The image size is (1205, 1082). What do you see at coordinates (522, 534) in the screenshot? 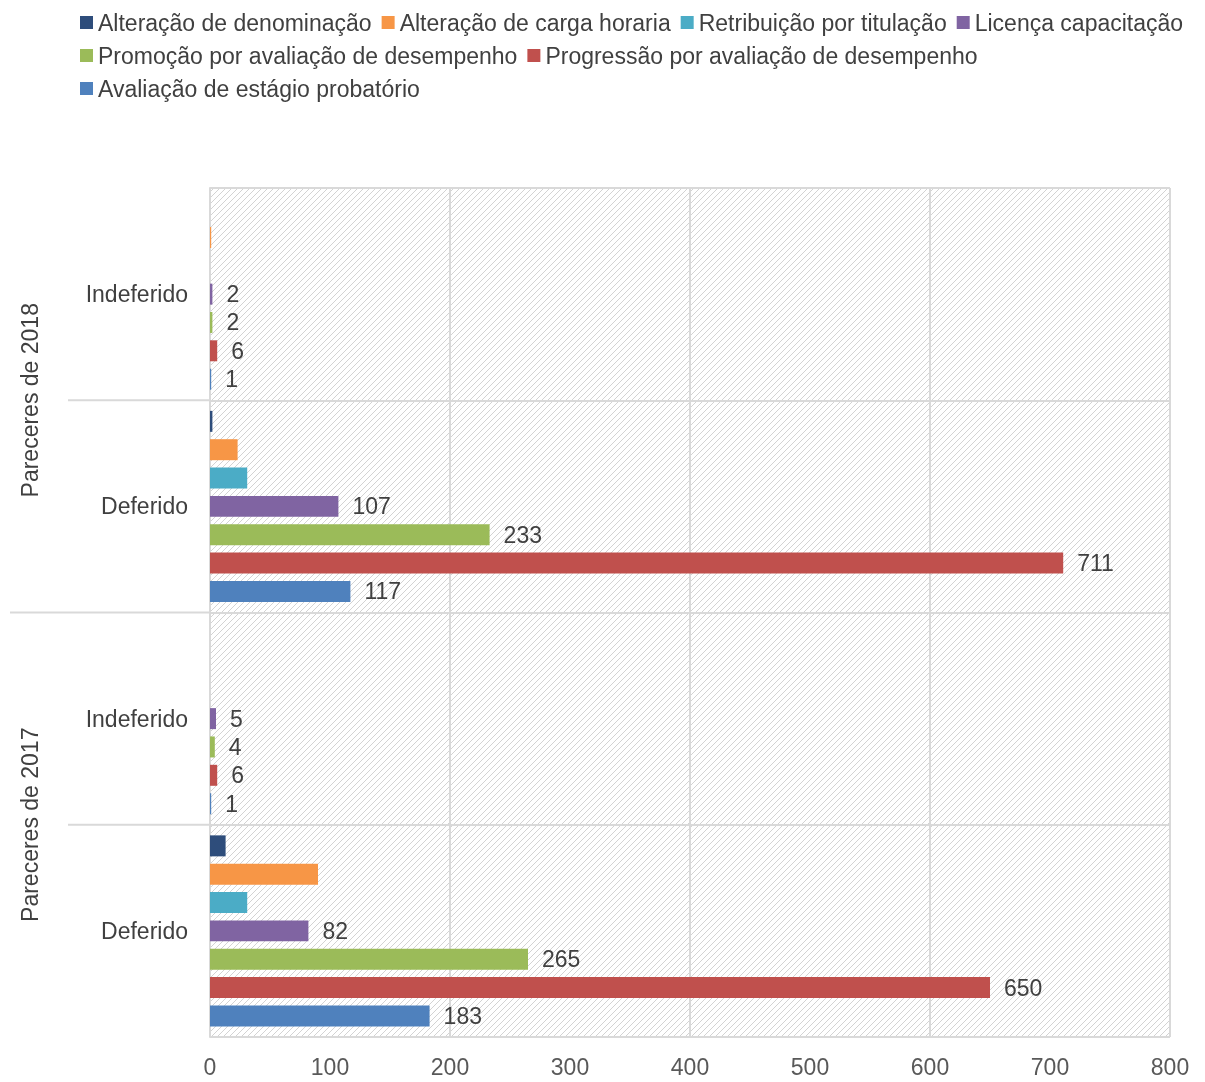
I see `data-label: 233` at bounding box center [522, 534].